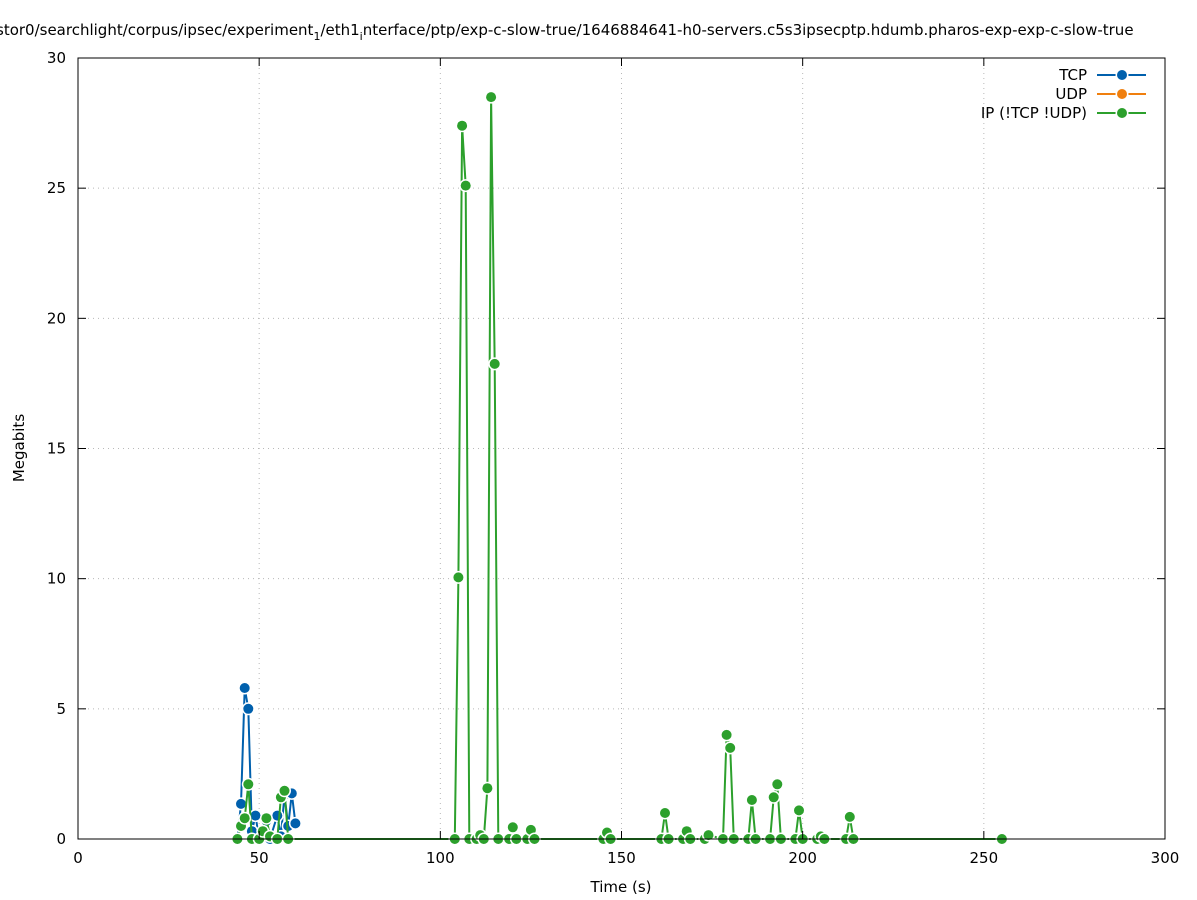 Image resolution: width=1197 pixels, height=900 pixels. What do you see at coordinates (1072, 75) in the screenshot?
I see `legend-label: TCP` at bounding box center [1072, 75].